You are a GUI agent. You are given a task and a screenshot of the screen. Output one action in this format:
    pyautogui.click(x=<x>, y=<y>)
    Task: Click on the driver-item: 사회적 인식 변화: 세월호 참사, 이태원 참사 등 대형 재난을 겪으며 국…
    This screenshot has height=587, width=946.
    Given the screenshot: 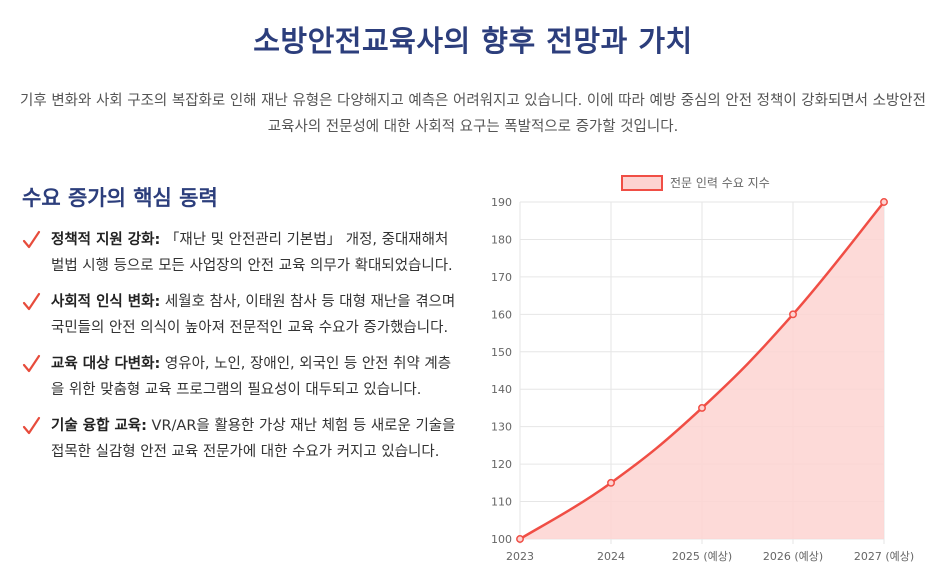 What is the action you would take?
    pyautogui.click(x=240, y=315)
    